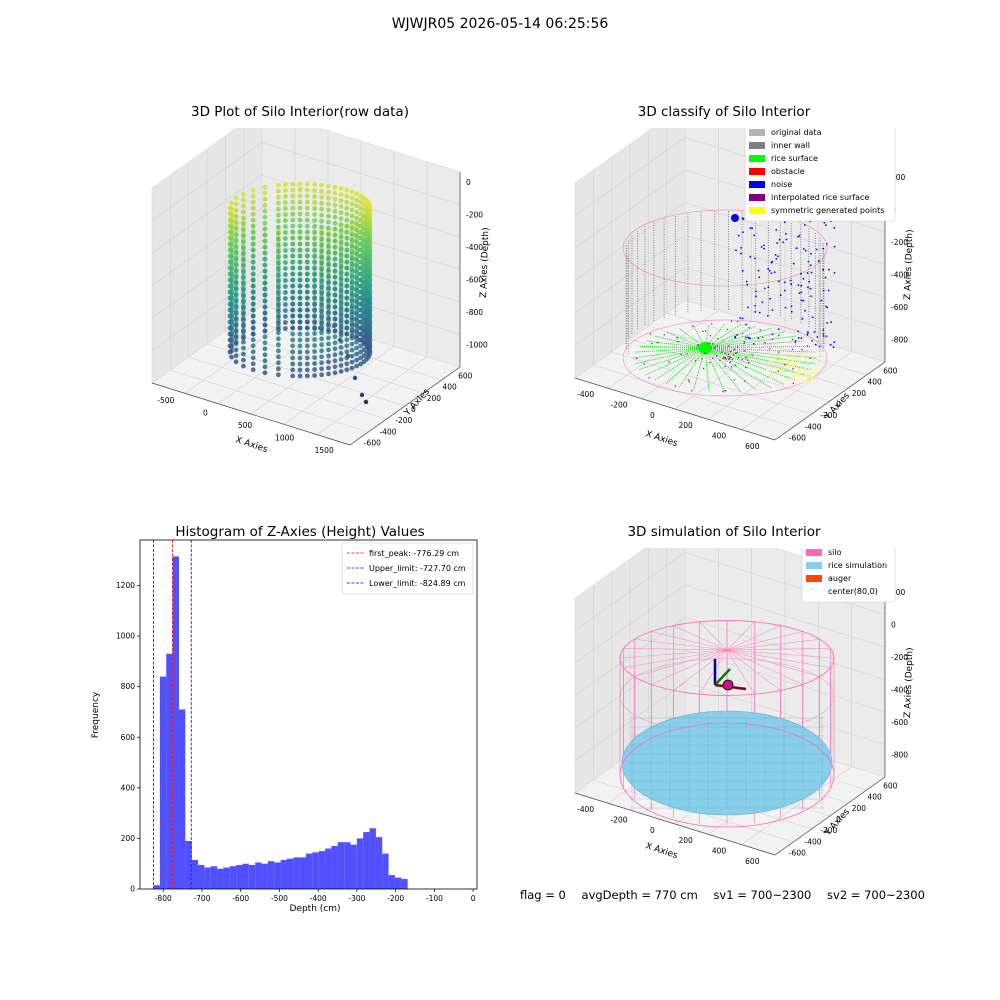 This screenshot has height=1000, width=1000. What do you see at coordinates (724, 532) in the screenshot?
I see `panel-4-title: 3D simulation of Silo Interior` at bounding box center [724, 532].